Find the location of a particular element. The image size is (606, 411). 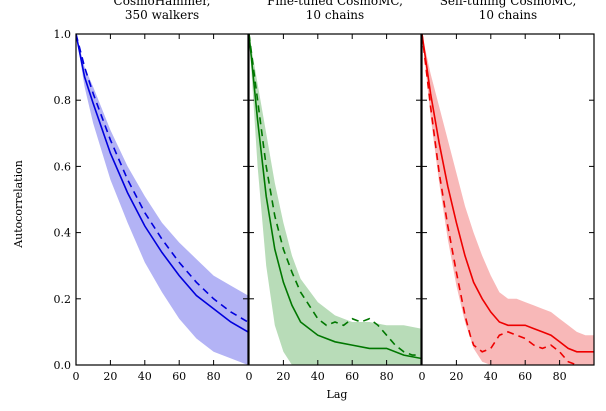

panel-title-line: Fine-tuned CosmoMC, is located at coordinates (335, 4).